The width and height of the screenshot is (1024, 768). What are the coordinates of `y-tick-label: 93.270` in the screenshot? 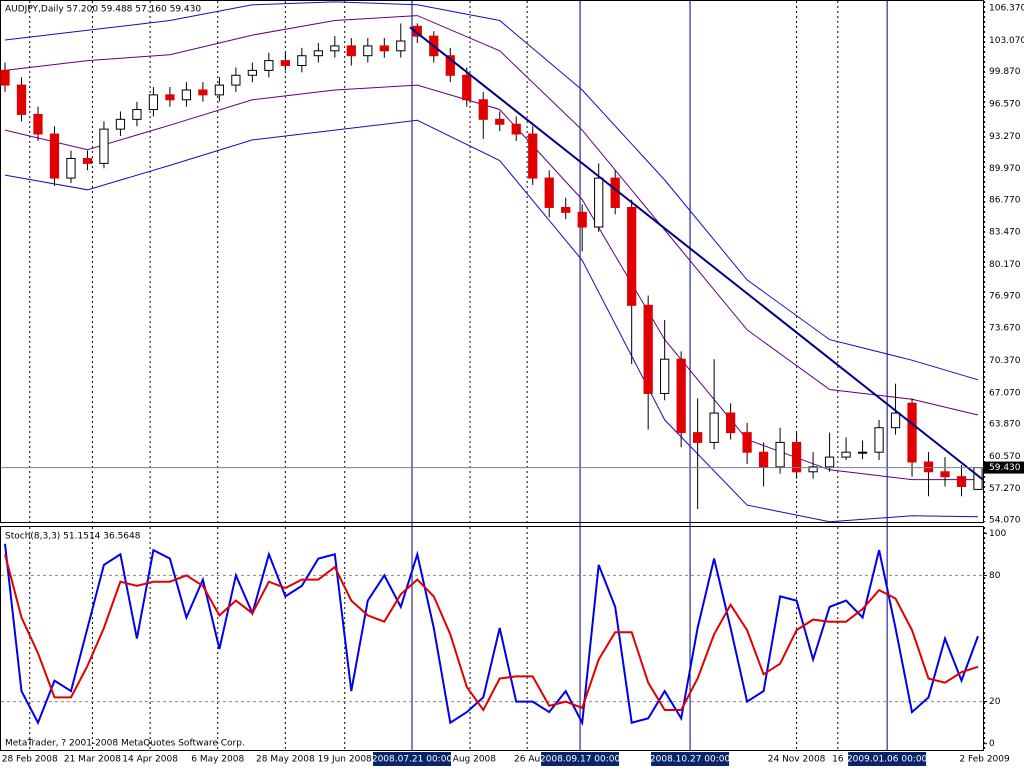 It's located at (1005, 137).